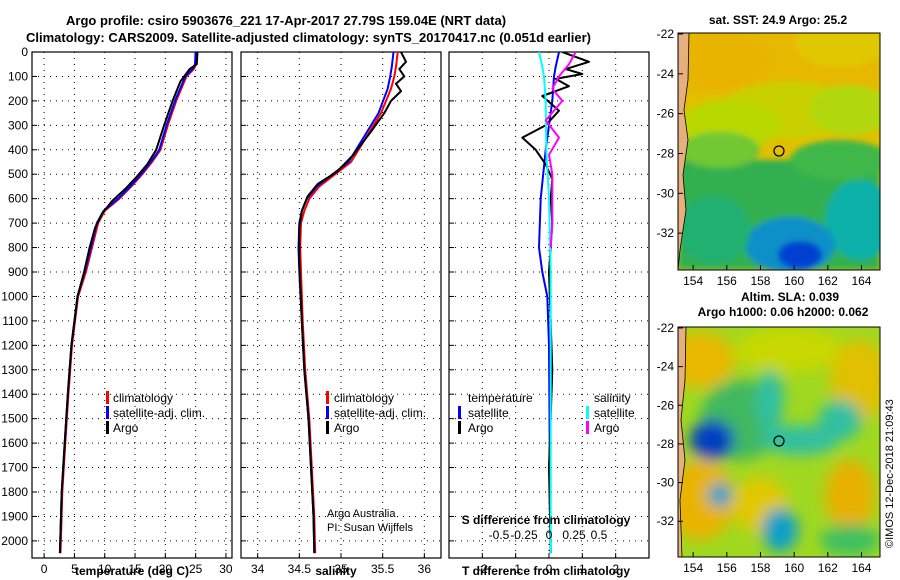 This screenshot has height=580, width=900. Describe the element at coordinates (693, 281) in the screenshot. I see `lon-tick-label: 154` at that location.